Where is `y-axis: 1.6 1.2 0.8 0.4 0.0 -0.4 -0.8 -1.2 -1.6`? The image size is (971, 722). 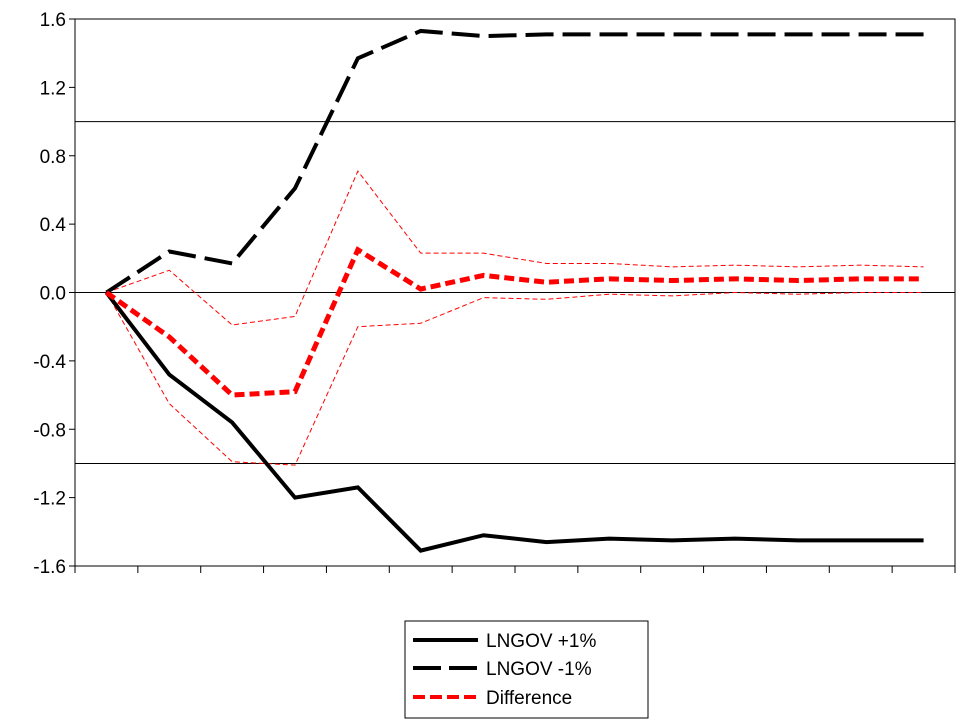
y-axis: 1.6 1.2 0.8 0.4 0.0 -0.4 -0.8 -1.2 -1.6 is located at coordinates (54, 294).